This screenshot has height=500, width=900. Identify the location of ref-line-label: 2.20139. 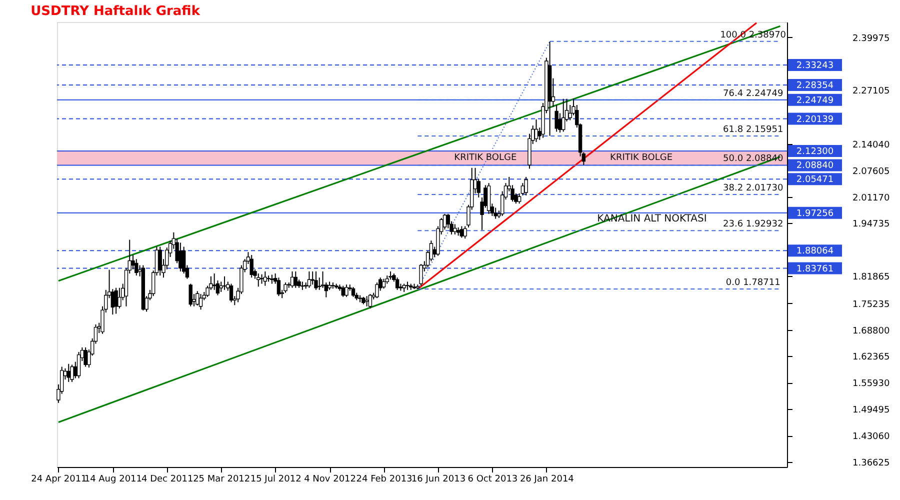
(815, 119).